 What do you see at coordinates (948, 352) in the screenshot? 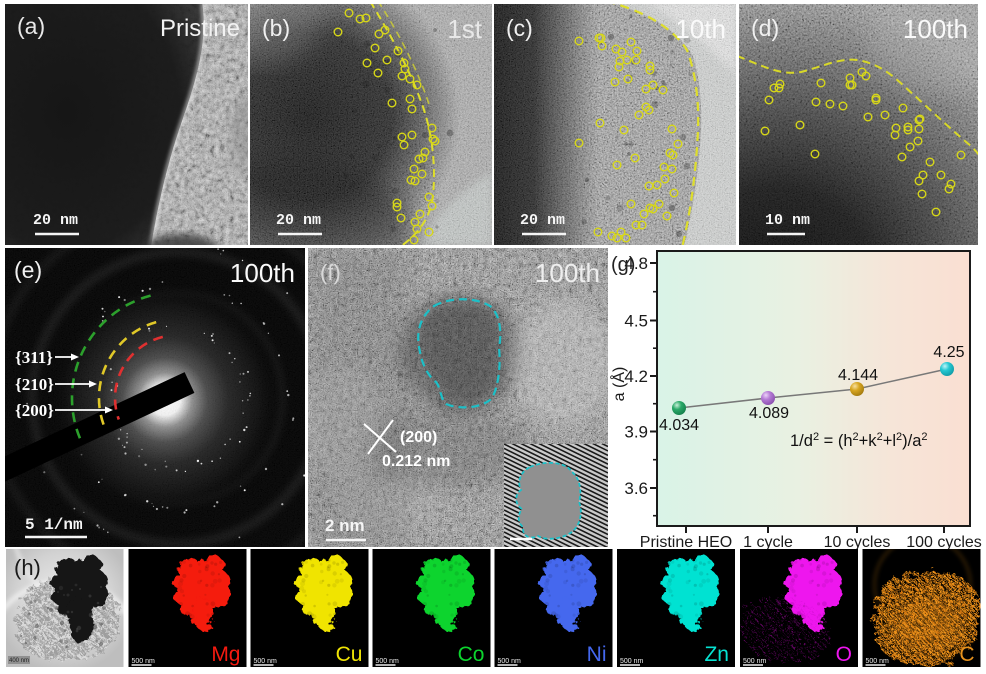
I see `svg-text: 4.25` at bounding box center [948, 352].